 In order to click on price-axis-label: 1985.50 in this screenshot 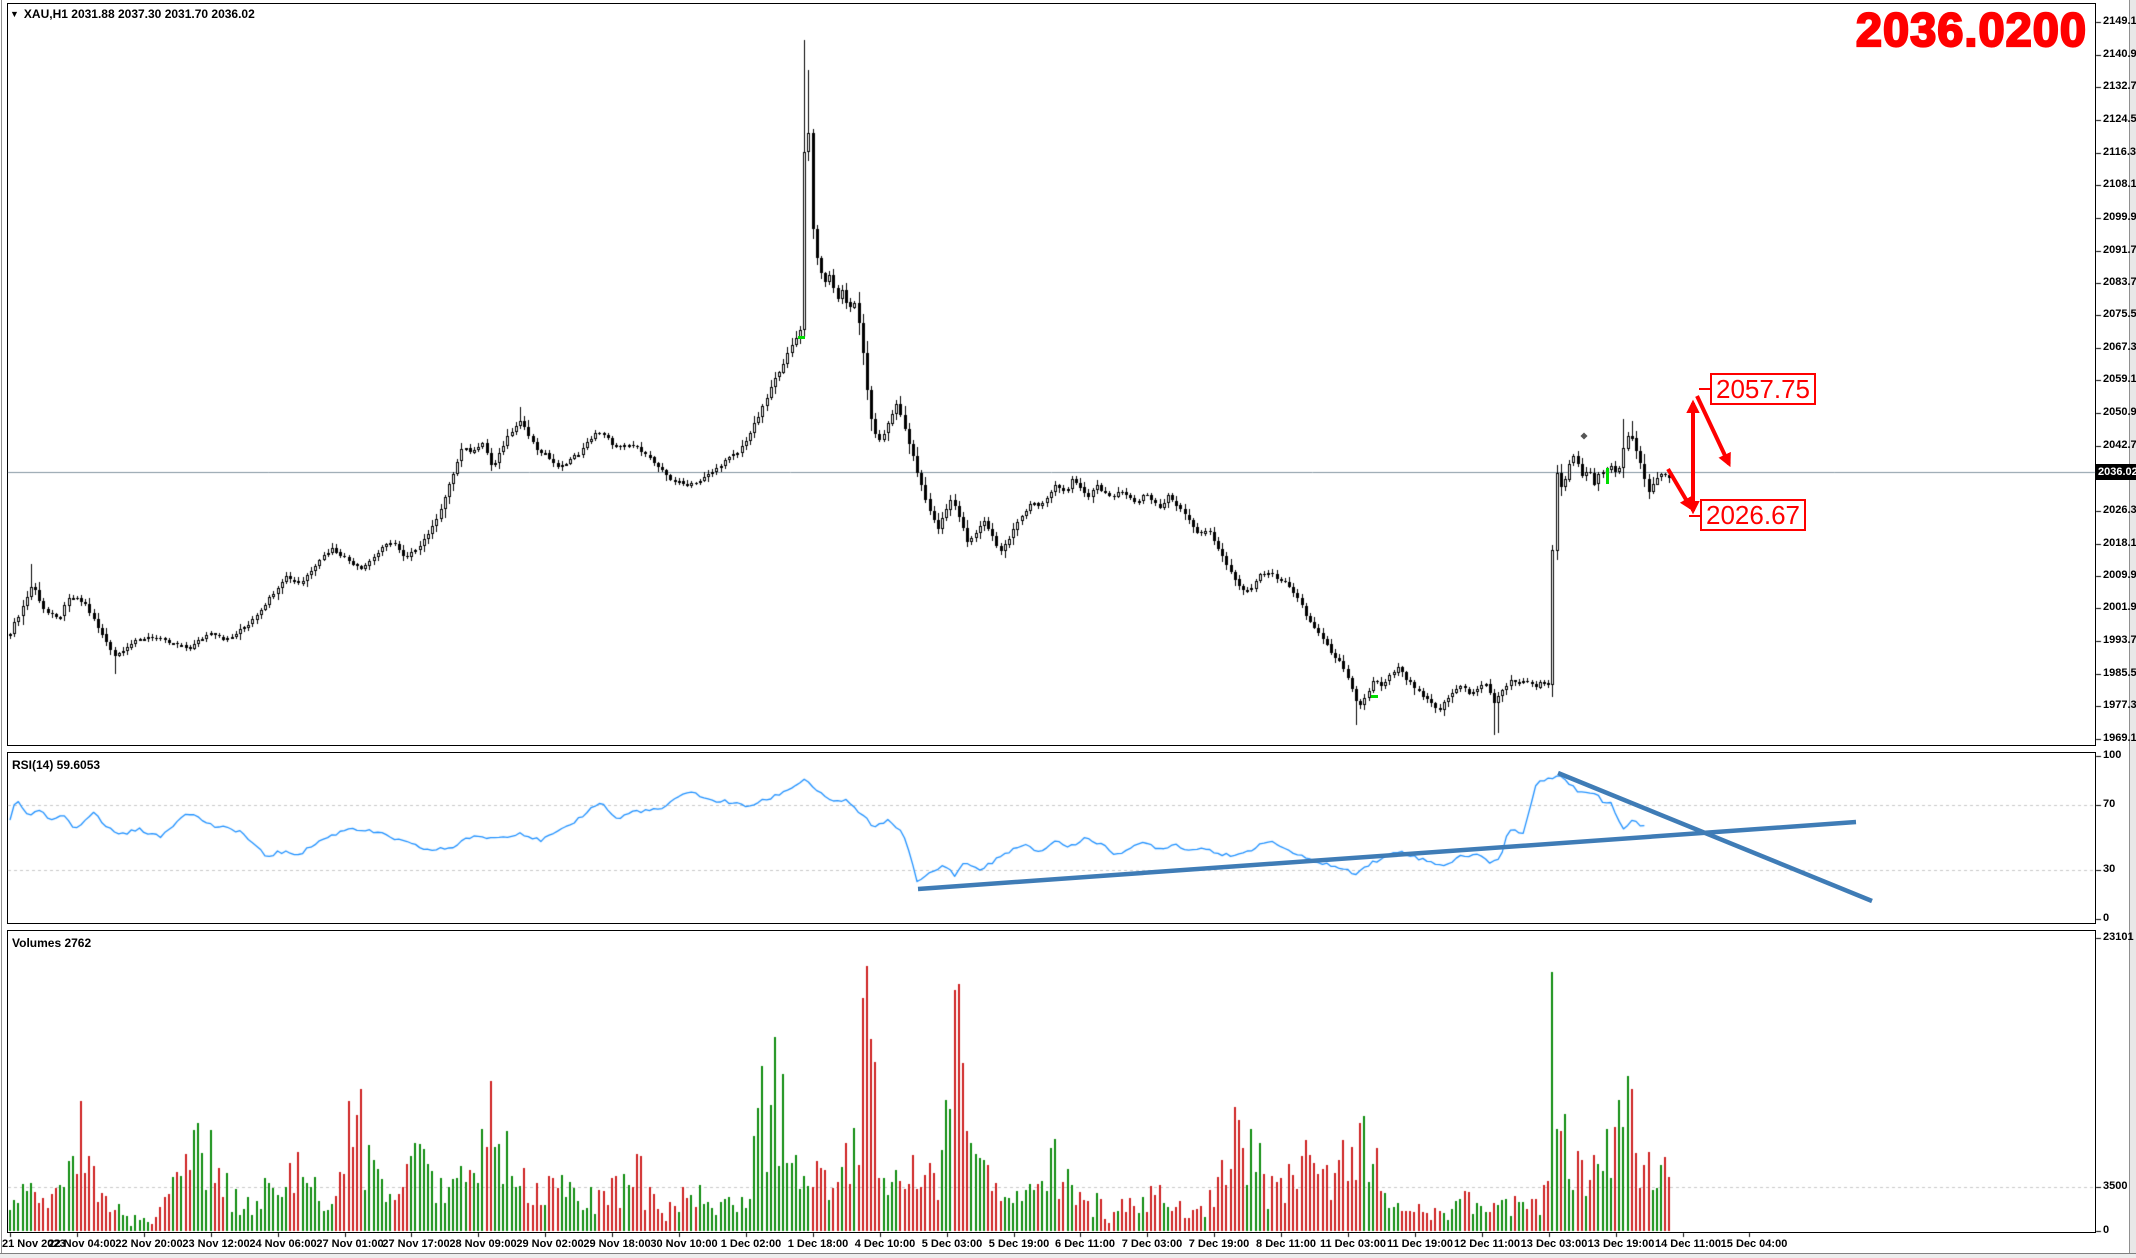, I will do `click(2119, 673)`.